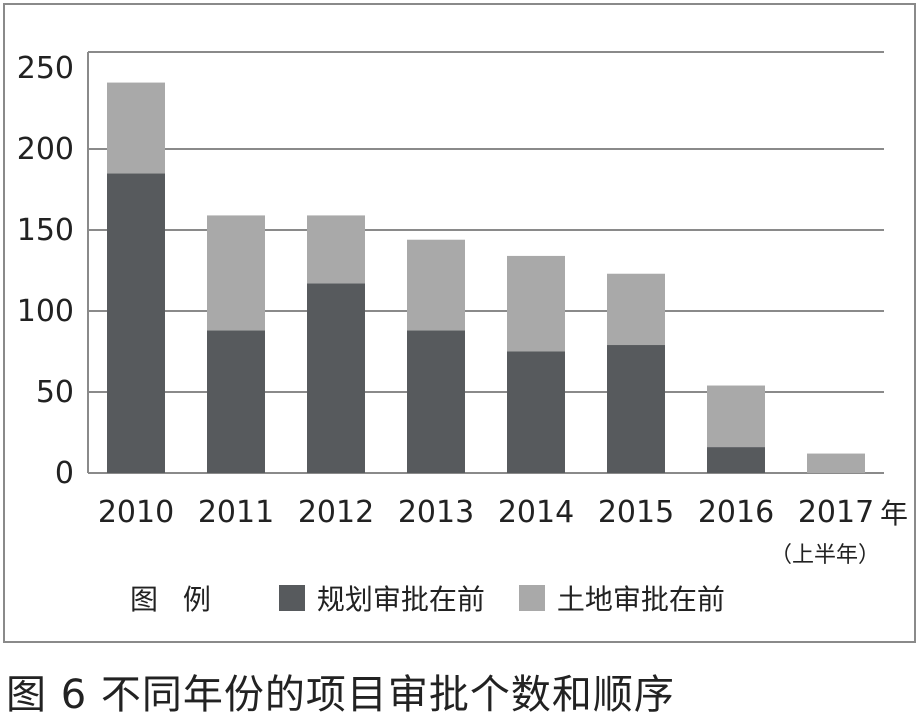 Image resolution: width=921 pixels, height=720 pixels. I want to click on legend-item-planning: 规划审批在前, so click(381, 598).